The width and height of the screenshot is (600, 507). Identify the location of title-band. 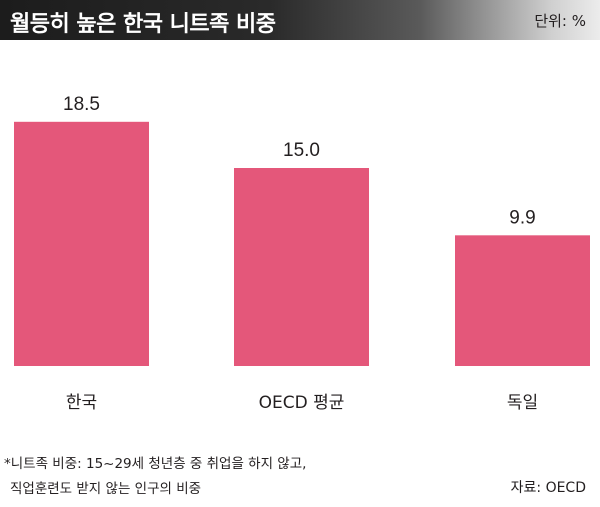
(300, 20).